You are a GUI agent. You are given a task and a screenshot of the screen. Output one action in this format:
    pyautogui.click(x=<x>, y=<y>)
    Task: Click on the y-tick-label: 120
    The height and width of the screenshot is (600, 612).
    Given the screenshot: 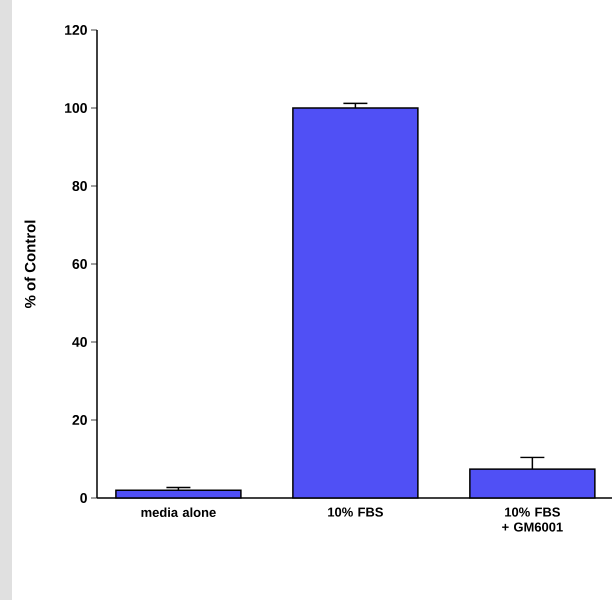 What is the action you would take?
    pyautogui.click(x=76, y=30)
    